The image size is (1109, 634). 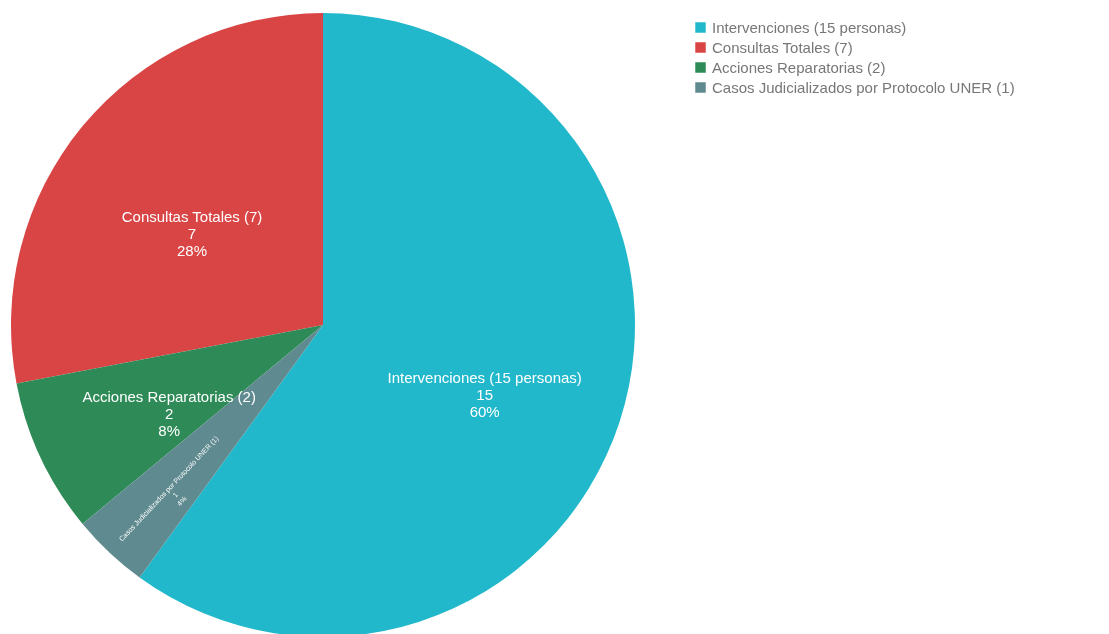 I want to click on legend-label: Acciones Reparatorias (2), so click(x=799, y=67).